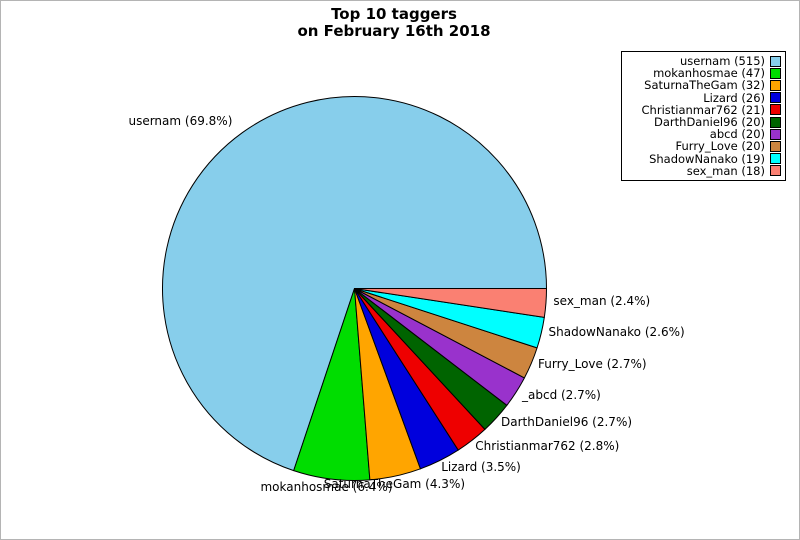 The width and height of the screenshot is (800, 540). I want to click on legend-row-mokanhosmae: mokanhosmae (47), so click(703, 73).